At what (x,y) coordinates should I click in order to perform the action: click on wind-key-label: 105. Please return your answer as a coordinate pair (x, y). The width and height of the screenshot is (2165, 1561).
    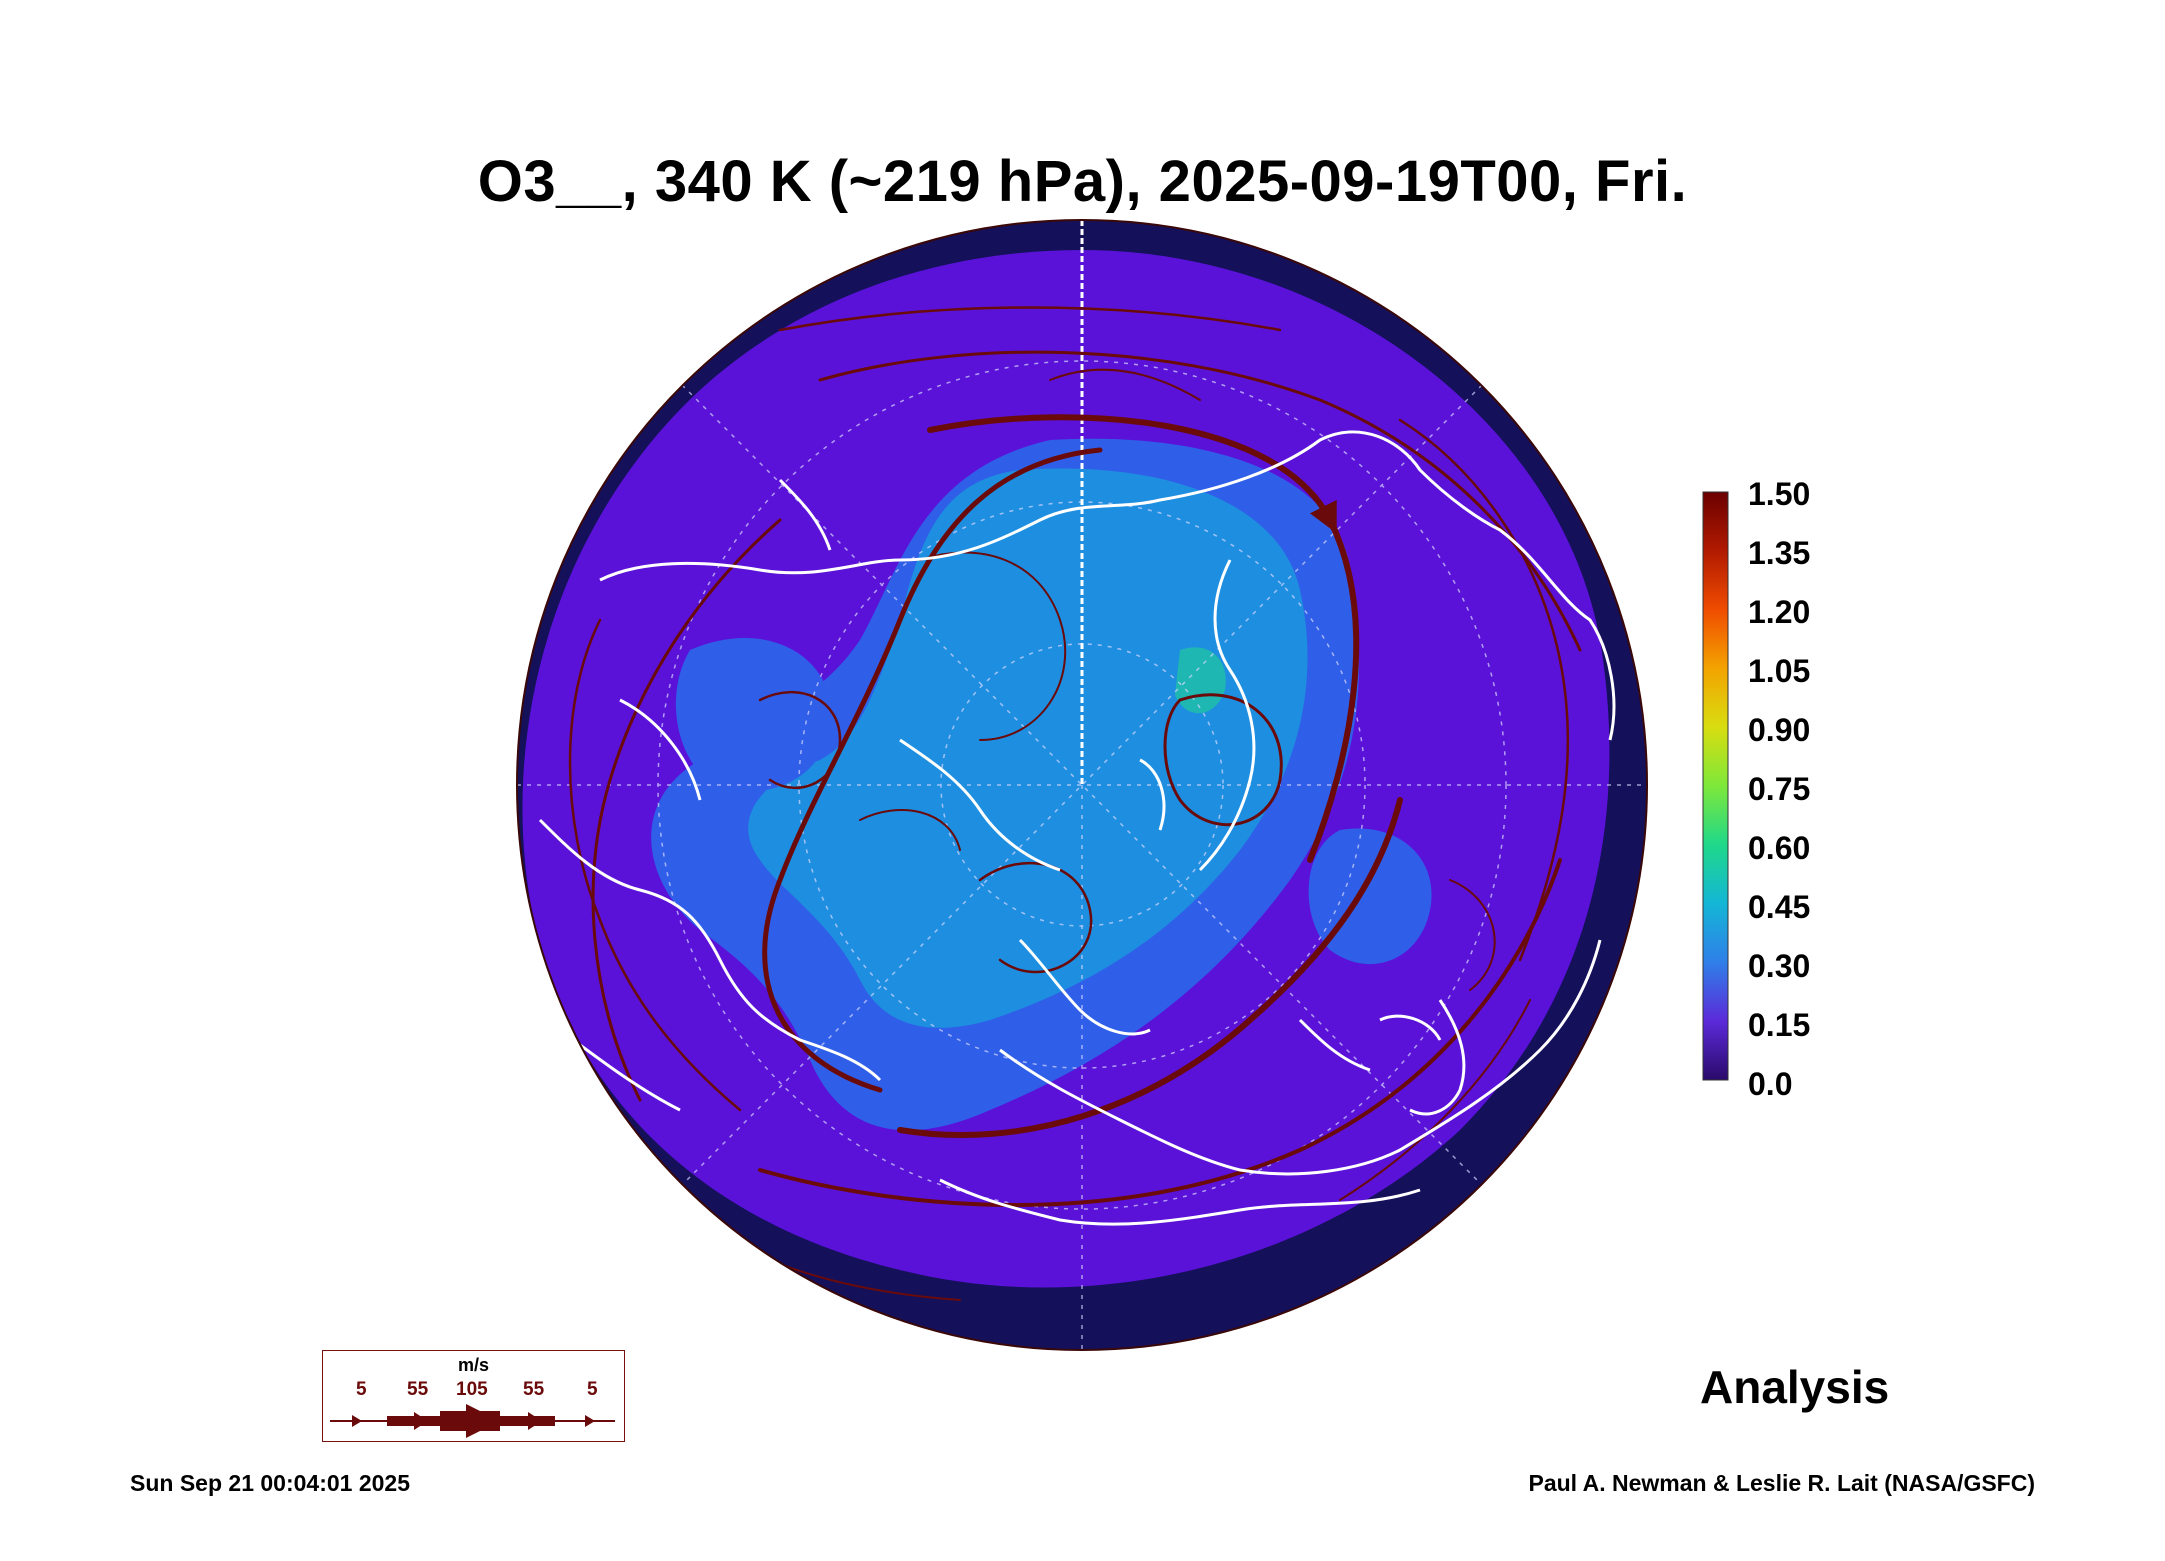
    Looking at the image, I should click on (472, 1389).